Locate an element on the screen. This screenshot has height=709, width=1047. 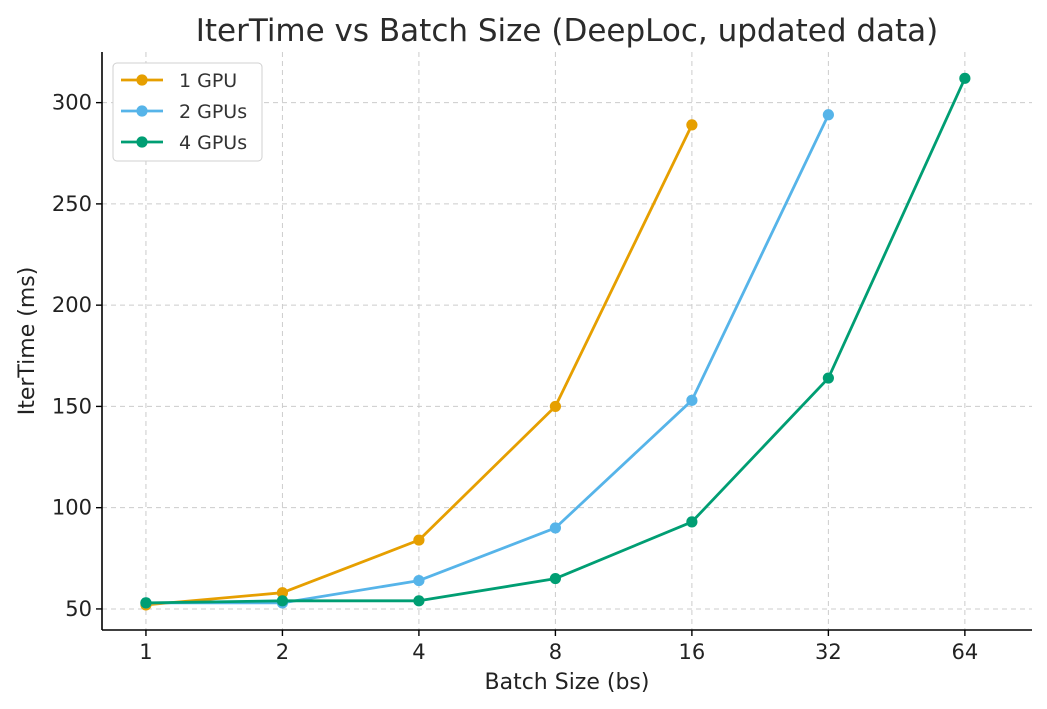
x-tick-label: 1 is located at coordinates (145, 652).